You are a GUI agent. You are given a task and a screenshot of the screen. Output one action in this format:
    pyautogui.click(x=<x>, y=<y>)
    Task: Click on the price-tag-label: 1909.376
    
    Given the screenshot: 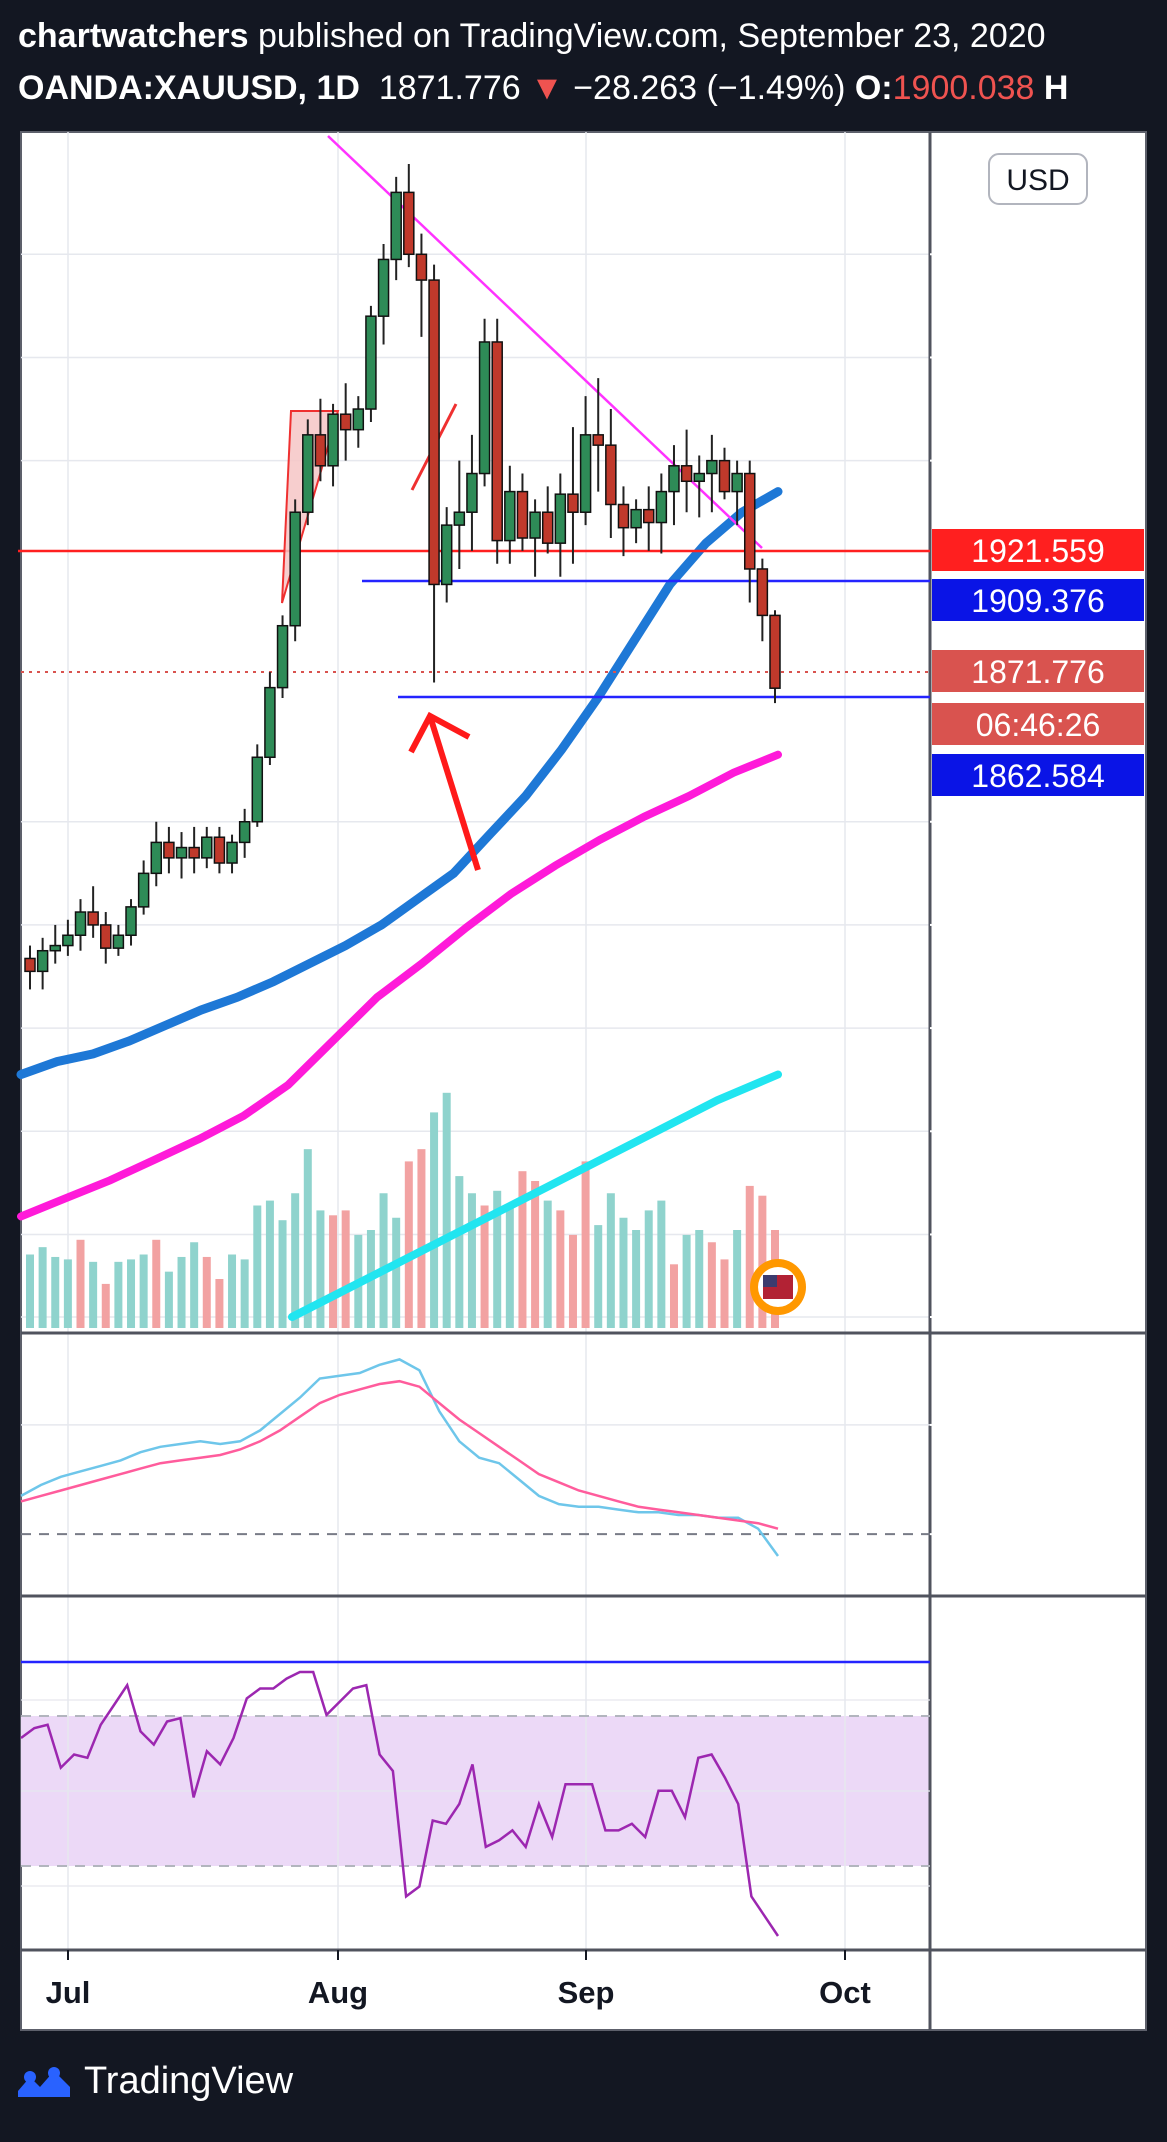 What is the action you would take?
    pyautogui.click(x=1037, y=601)
    